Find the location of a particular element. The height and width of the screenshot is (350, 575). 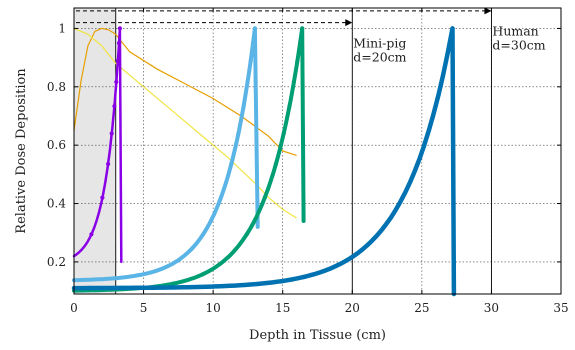

x-axis-label: Depth in Tissue (cm) is located at coordinates (317, 335).